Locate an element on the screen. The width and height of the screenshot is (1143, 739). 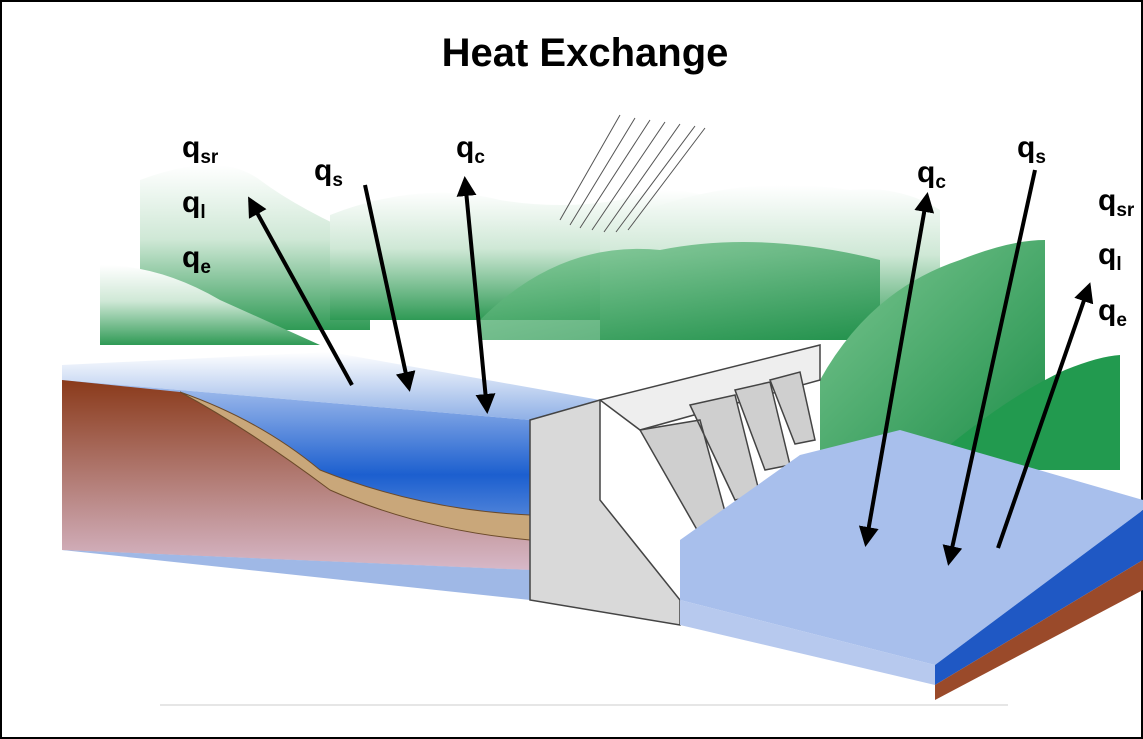
soil-side is located at coordinates (1039, 630).